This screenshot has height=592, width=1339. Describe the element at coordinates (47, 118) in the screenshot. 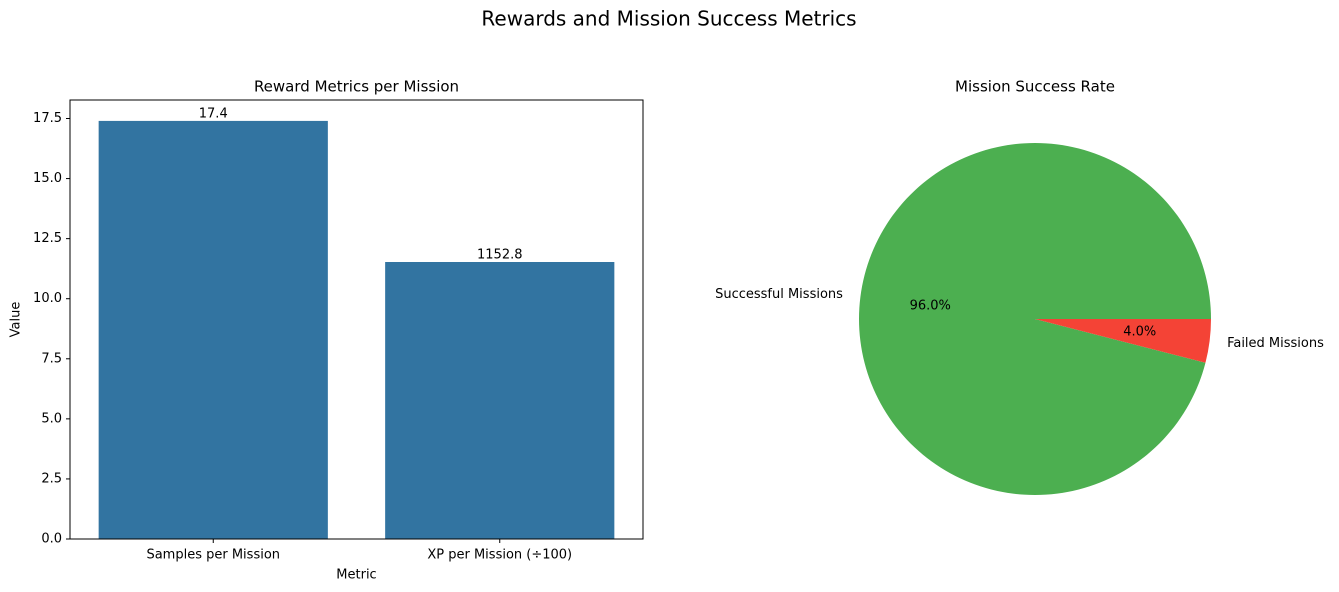

I see `y-tick-label: 17.5` at that location.